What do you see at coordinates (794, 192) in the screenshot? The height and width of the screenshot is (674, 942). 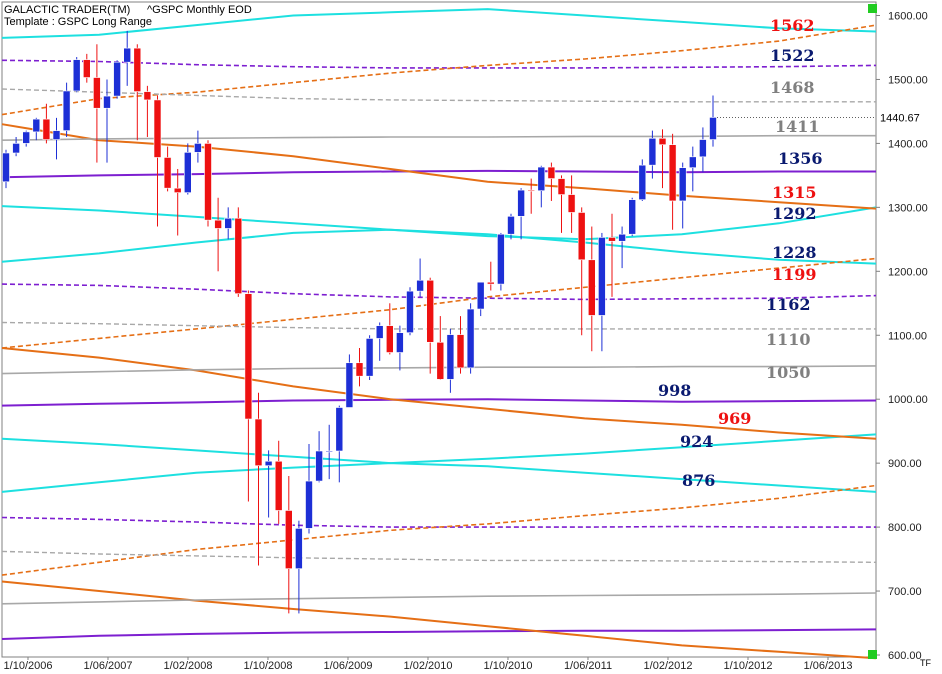 I see `level-label-1315: 1315` at bounding box center [794, 192].